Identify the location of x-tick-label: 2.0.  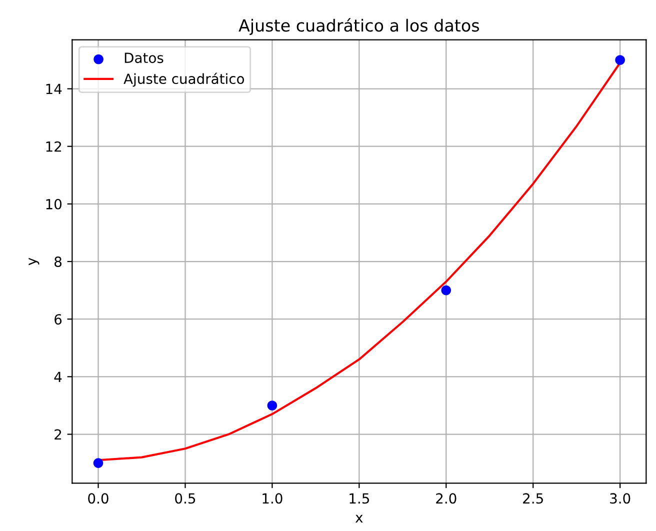
(446, 498).